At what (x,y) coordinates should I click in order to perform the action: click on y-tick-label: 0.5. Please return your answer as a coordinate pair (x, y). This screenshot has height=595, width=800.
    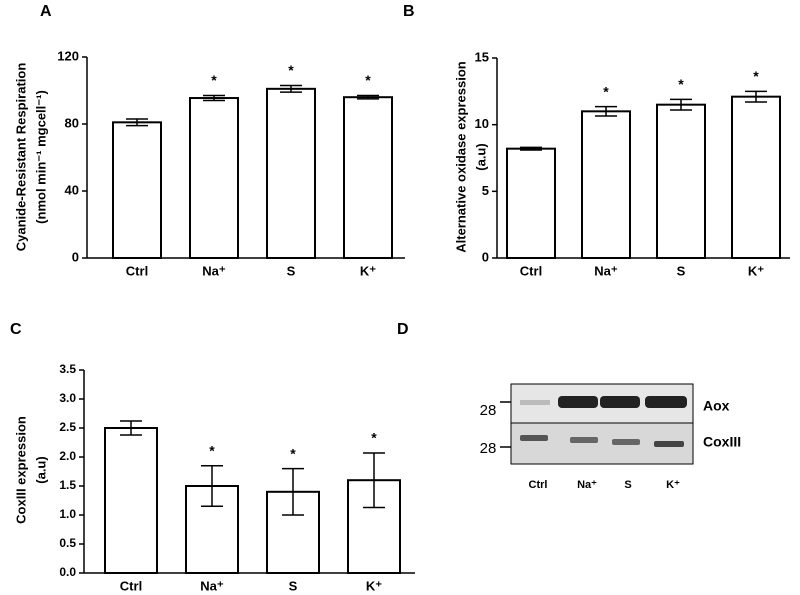
    Looking at the image, I should click on (67, 543).